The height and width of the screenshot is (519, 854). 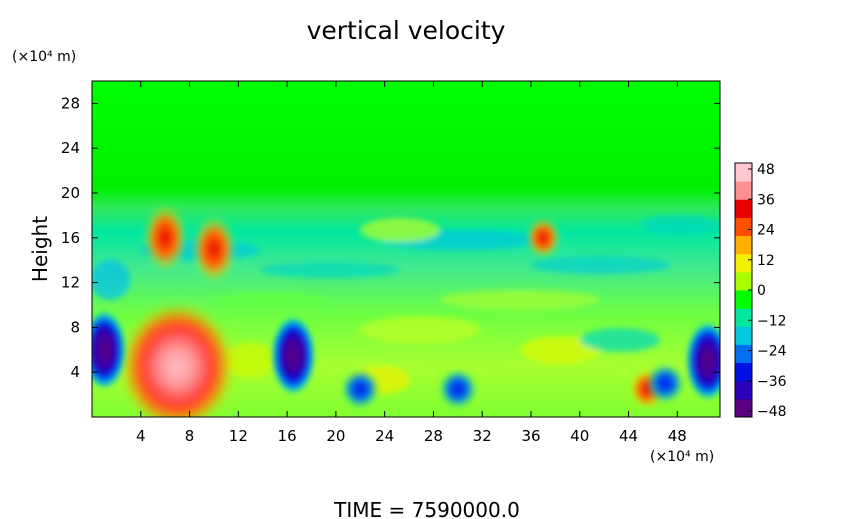 What do you see at coordinates (772, 321) in the screenshot?
I see `colorbar-tick-label: −12` at bounding box center [772, 321].